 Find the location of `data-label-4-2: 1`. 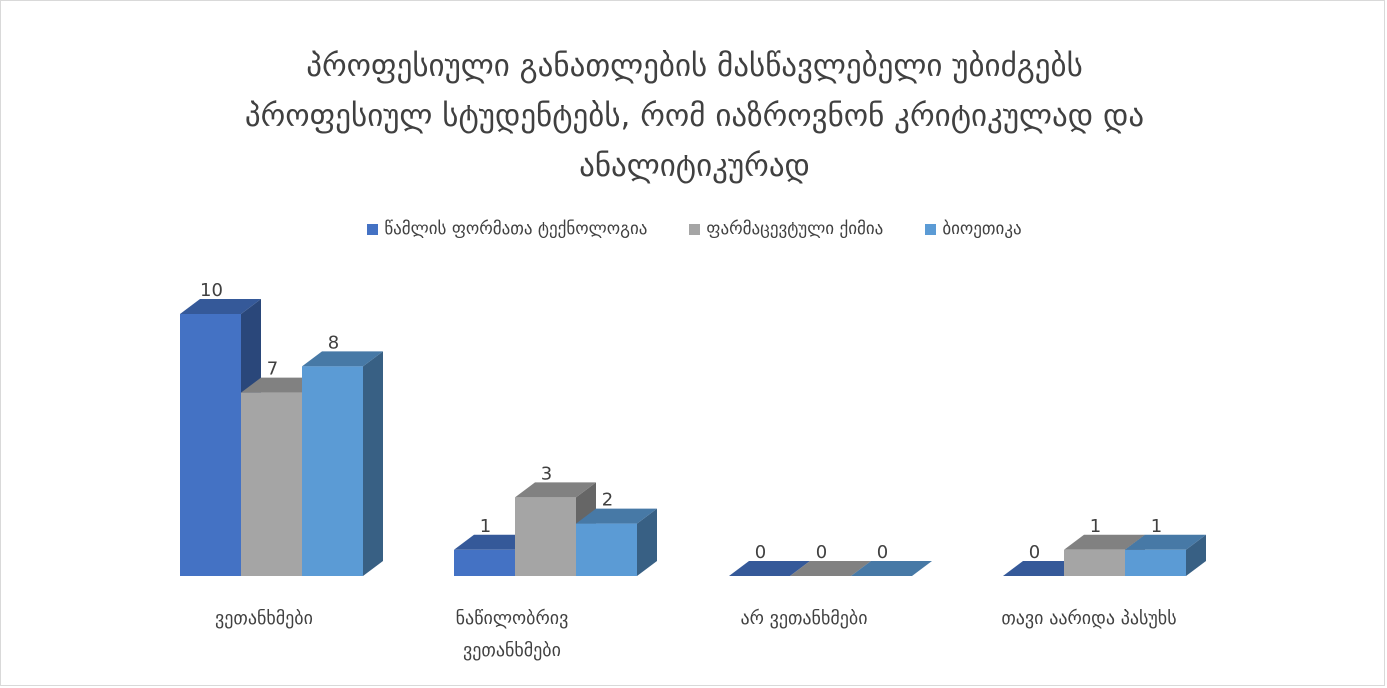

data-label-4-2: 1 is located at coordinates (1095, 526).